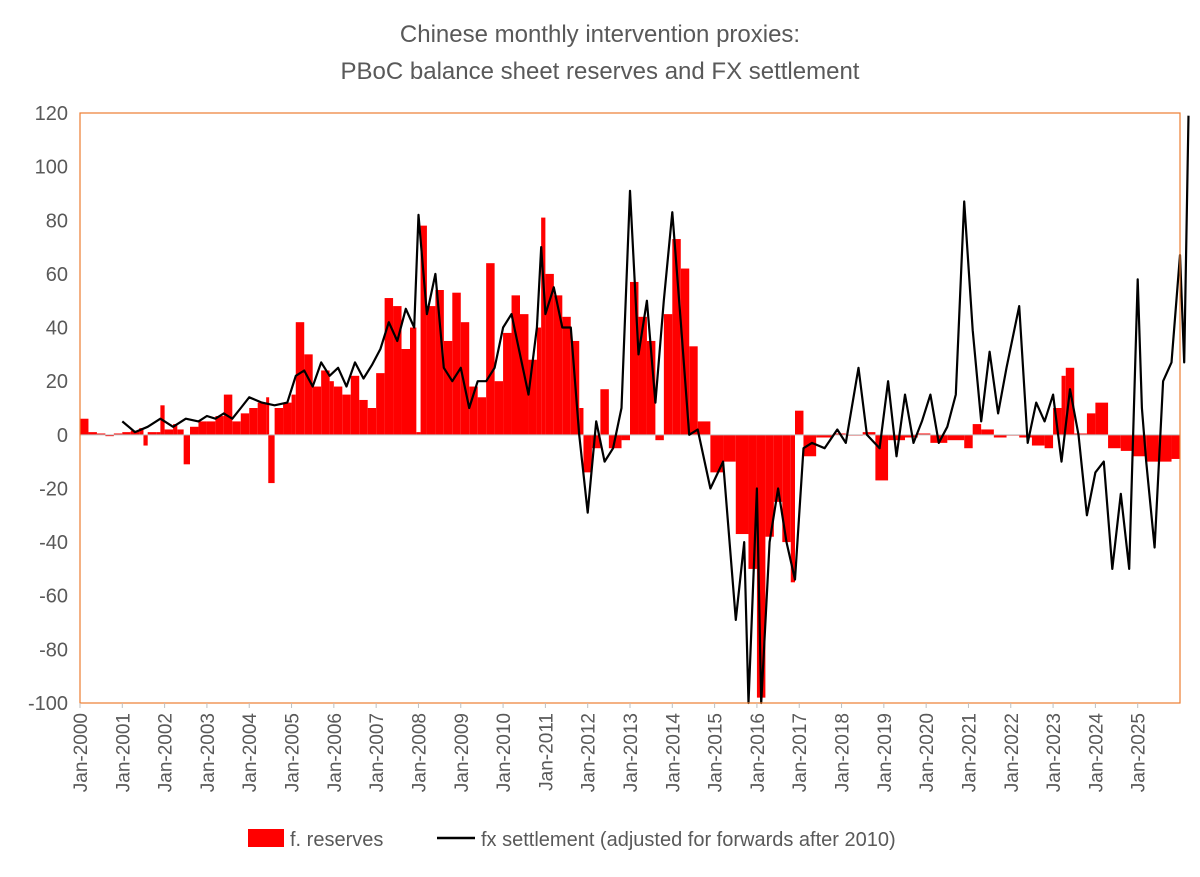  What do you see at coordinates (81, 752) in the screenshot?
I see `x-tick-label: Jan-2000` at bounding box center [81, 752].